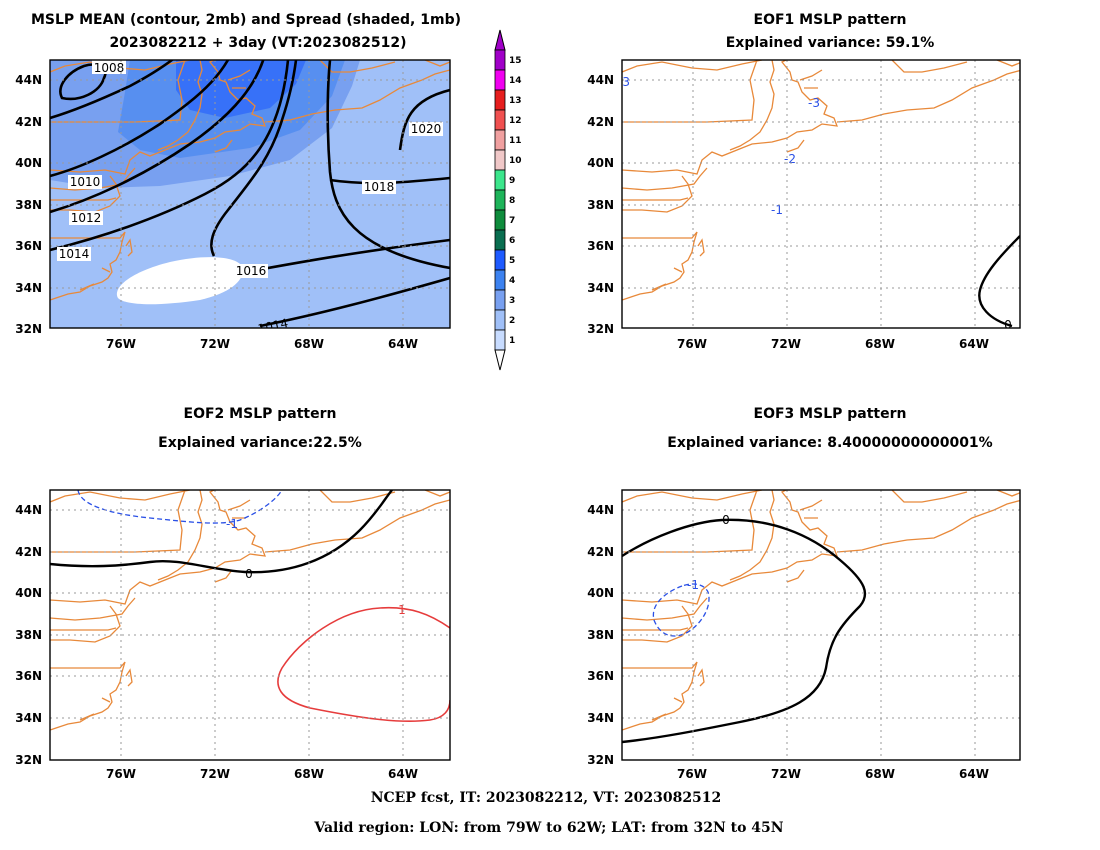 The width and height of the screenshot is (1100, 850). What do you see at coordinates (85, 182) in the screenshot?
I see `contour-label: 1010` at bounding box center [85, 182].